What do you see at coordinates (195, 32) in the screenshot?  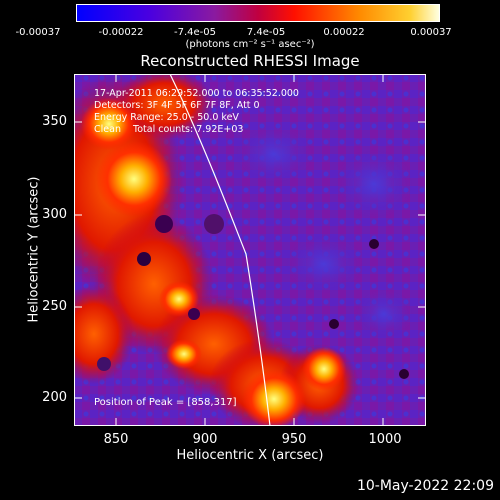 I see `colorbar-tick: -7.4e-05` at bounding box center [195, 32].